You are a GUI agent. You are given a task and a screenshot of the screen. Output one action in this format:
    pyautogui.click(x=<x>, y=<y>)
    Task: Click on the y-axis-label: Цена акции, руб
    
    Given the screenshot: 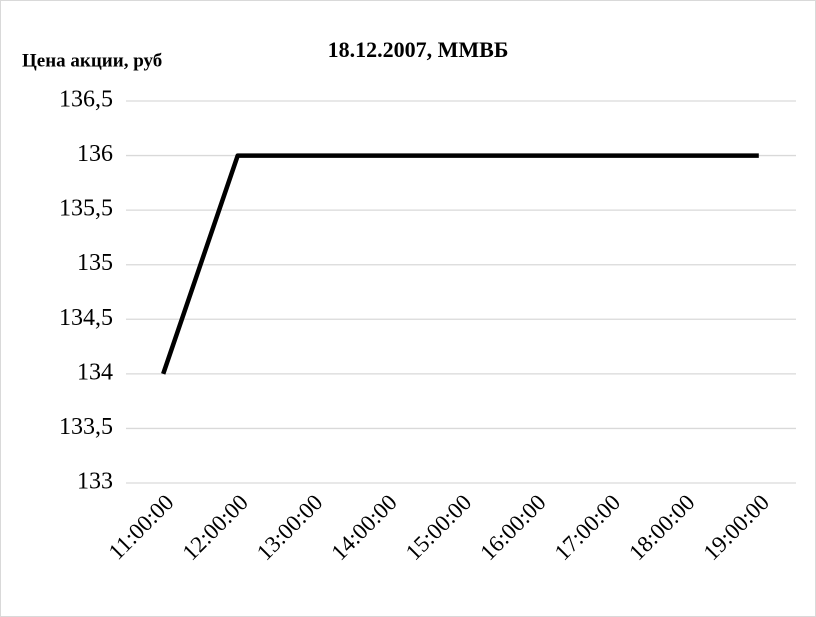 What is the action you would take?
    pyautogui.click(x=92, y=60)
    